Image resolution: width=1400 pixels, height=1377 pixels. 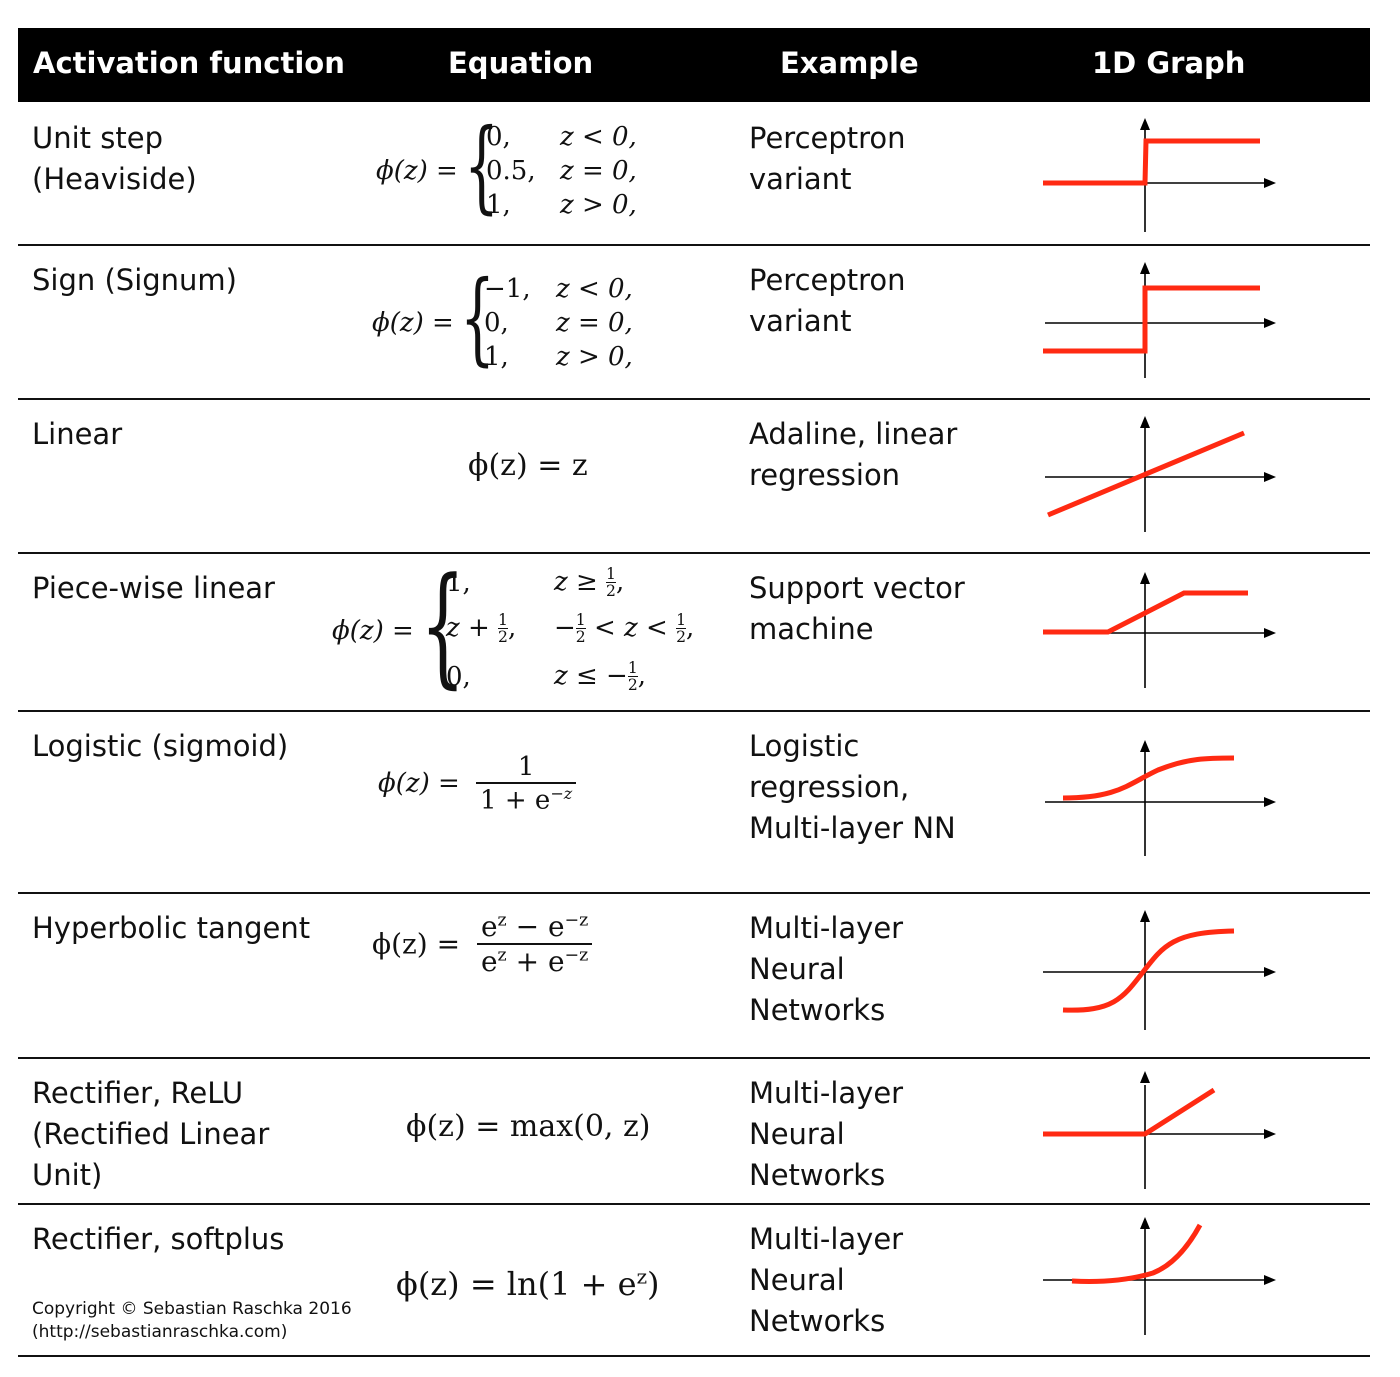 I want to click on fraction-numerator: ez − e−z, so click(x=534, y=926).